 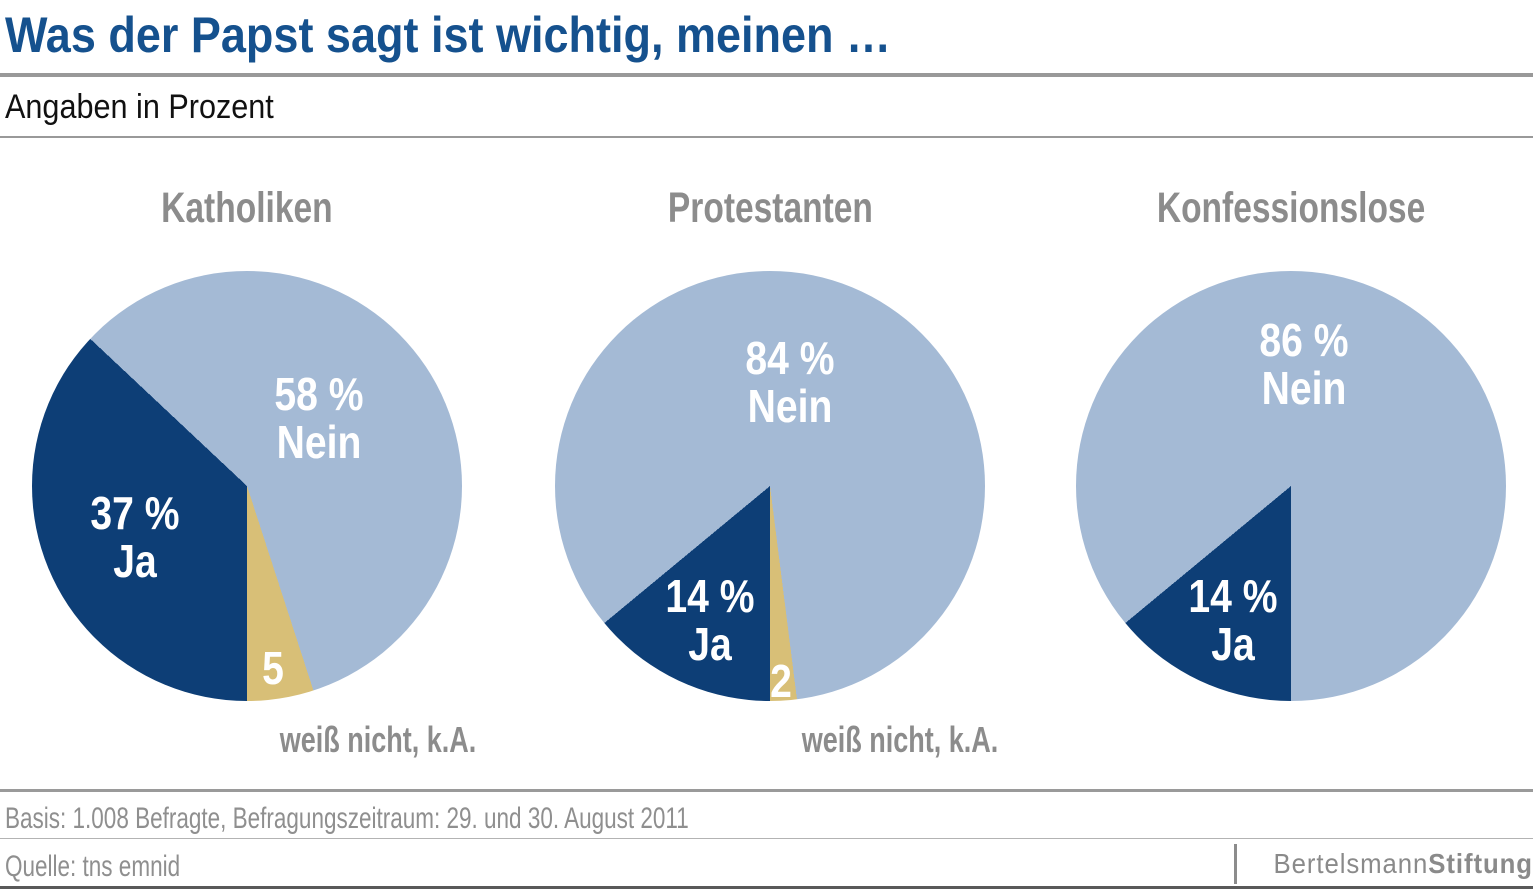 I want to click on pie-chart-konfessionslose: 86 % Nein 14 % Ja, so click(x=1291, y=486).